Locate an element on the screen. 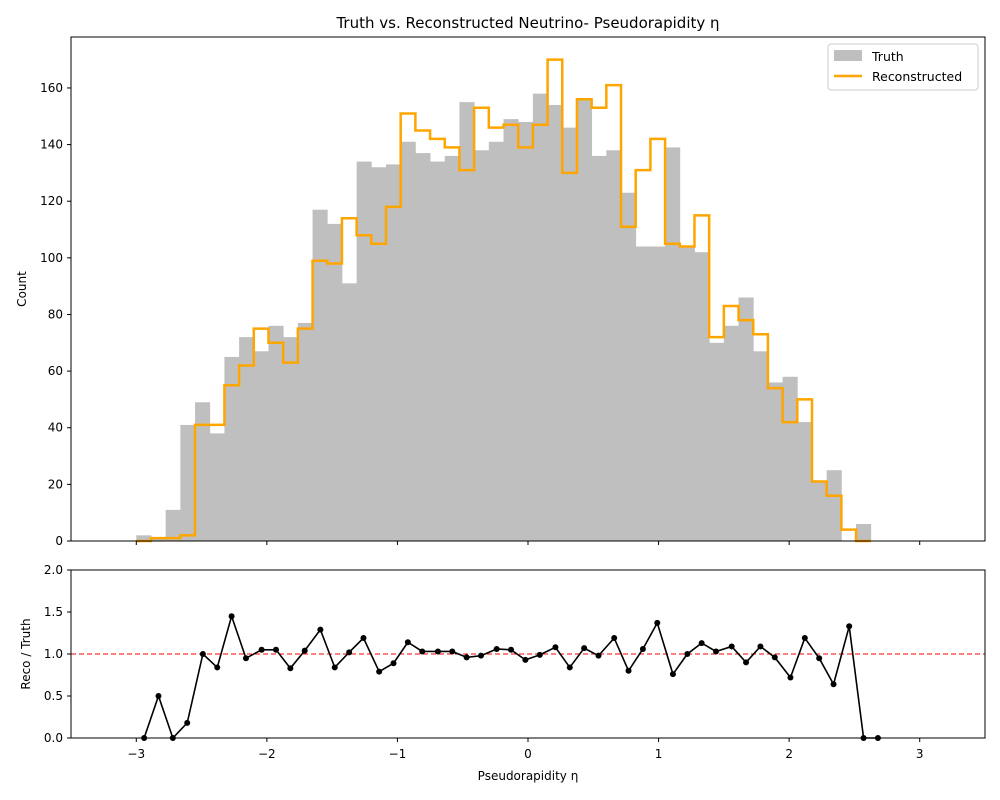 This screenshot has width=1000, height=800. x-tick-label: 1 is located at coordinates (659, 754).